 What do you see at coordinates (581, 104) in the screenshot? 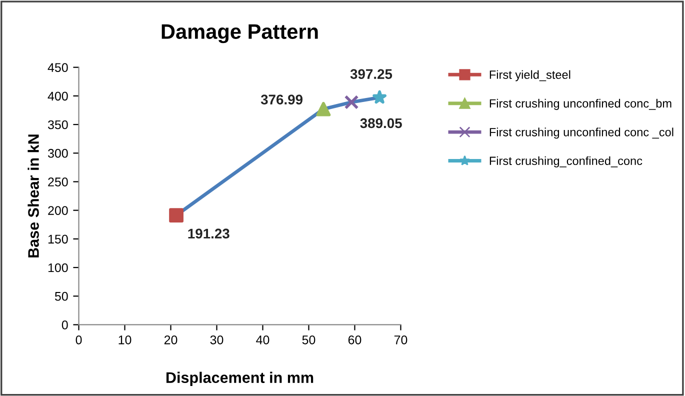
I see `legend-label: First crushing unconfined conc_bm` at bounding box center [581, 104].